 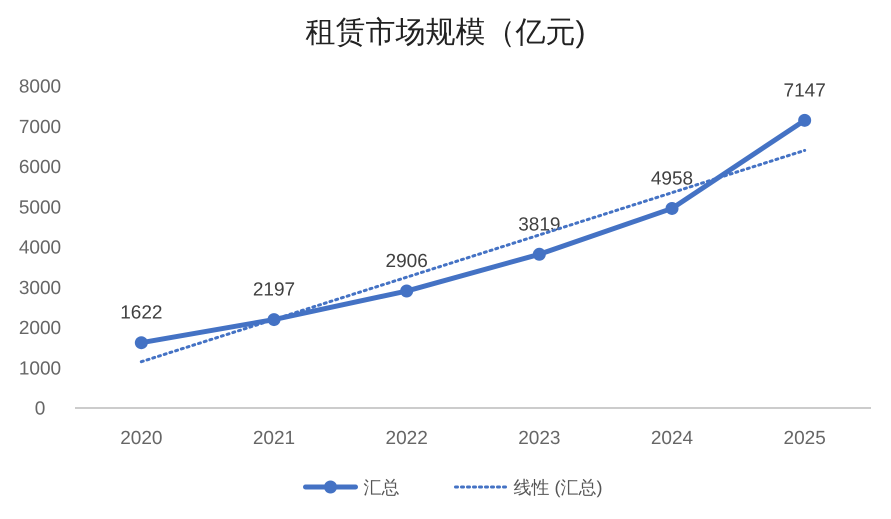 I want to click on chart-title: 租赁市场规模（亿元), so click(x=446, y=32).